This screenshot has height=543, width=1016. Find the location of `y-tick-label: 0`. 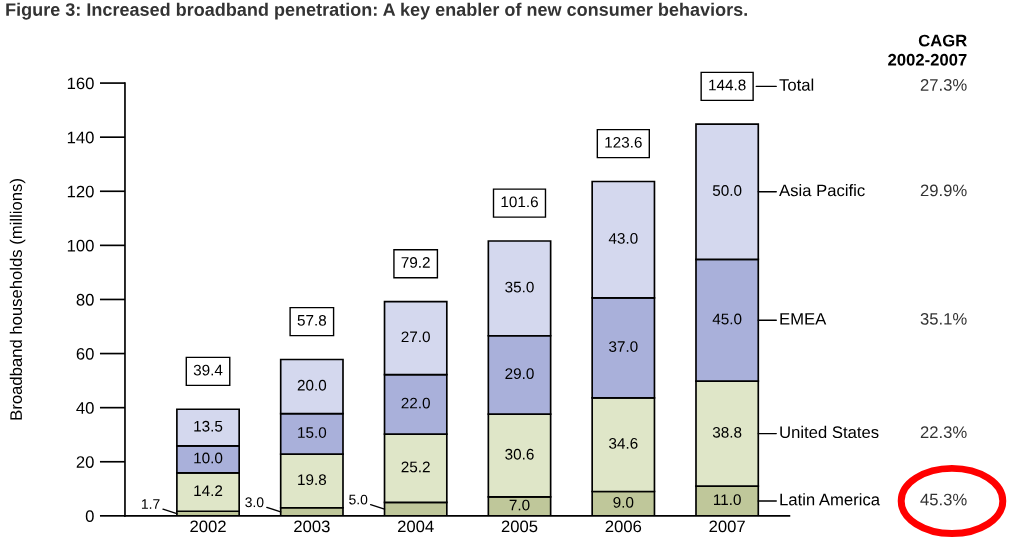

y-tick-label: 0 is located at coordinates (89, 516).